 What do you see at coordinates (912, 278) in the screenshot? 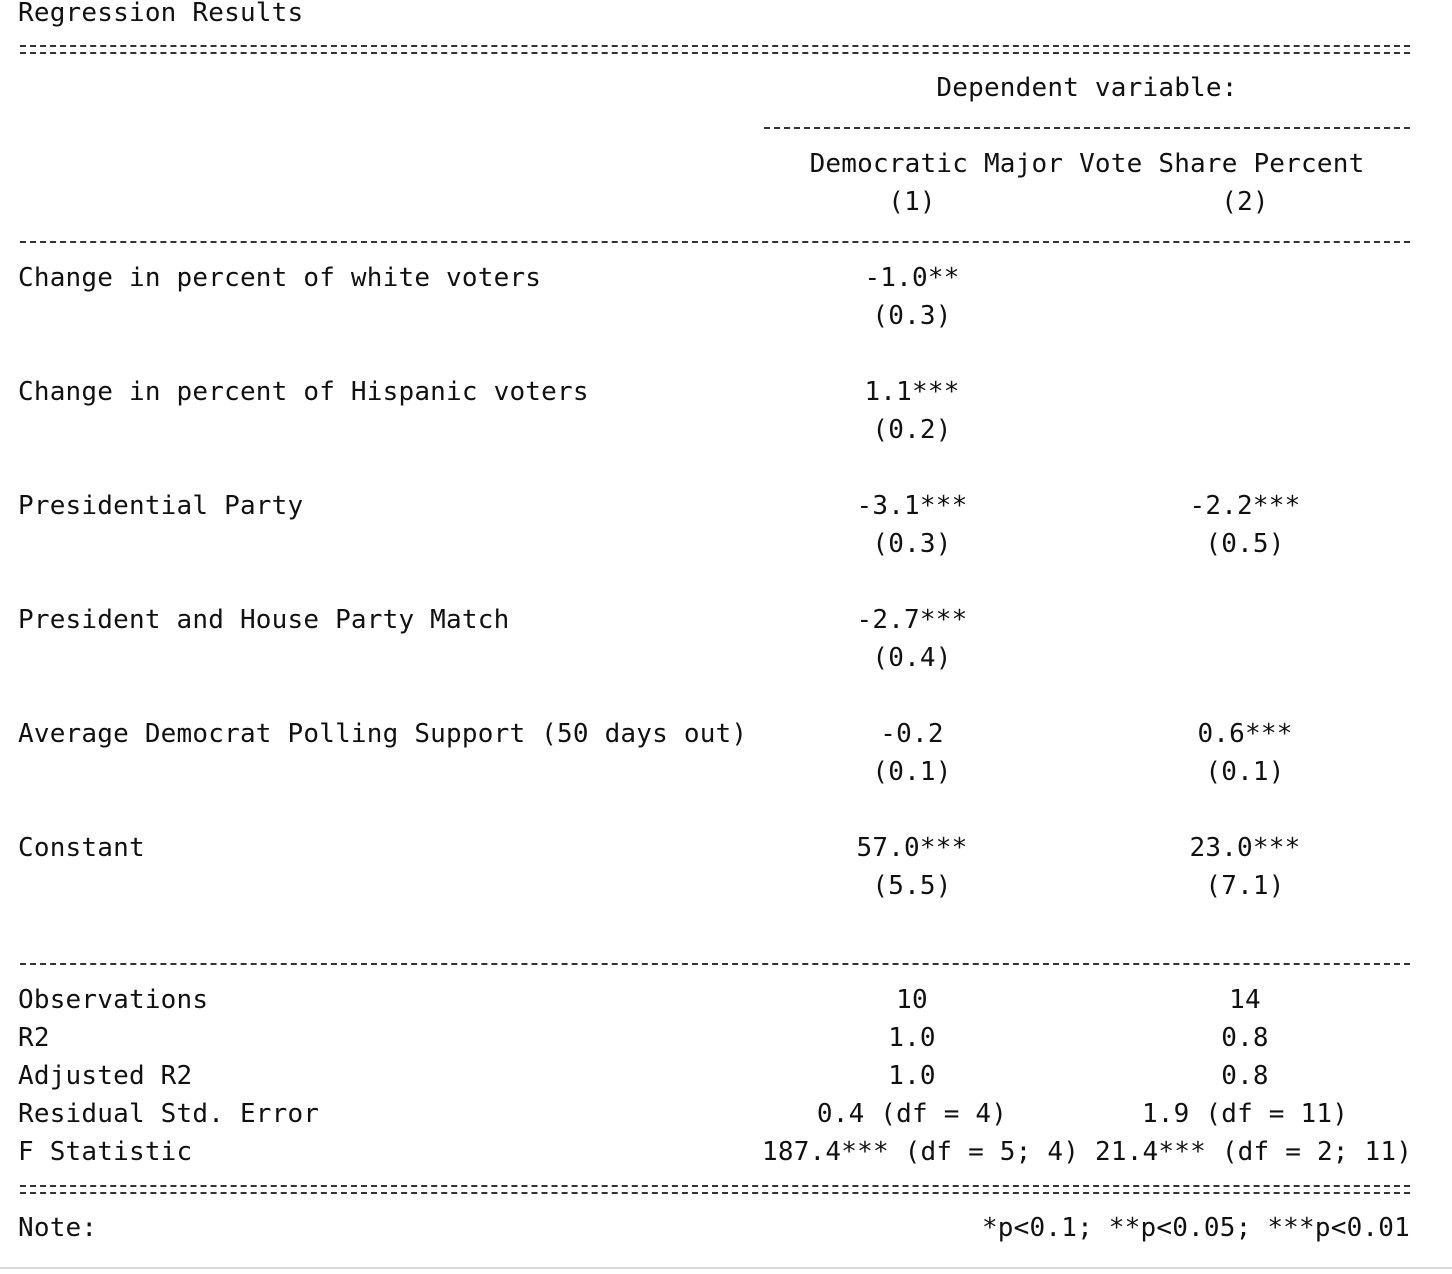
I see `coef-white-voters-col1: -1.0**` at bounding box center [912, 278].